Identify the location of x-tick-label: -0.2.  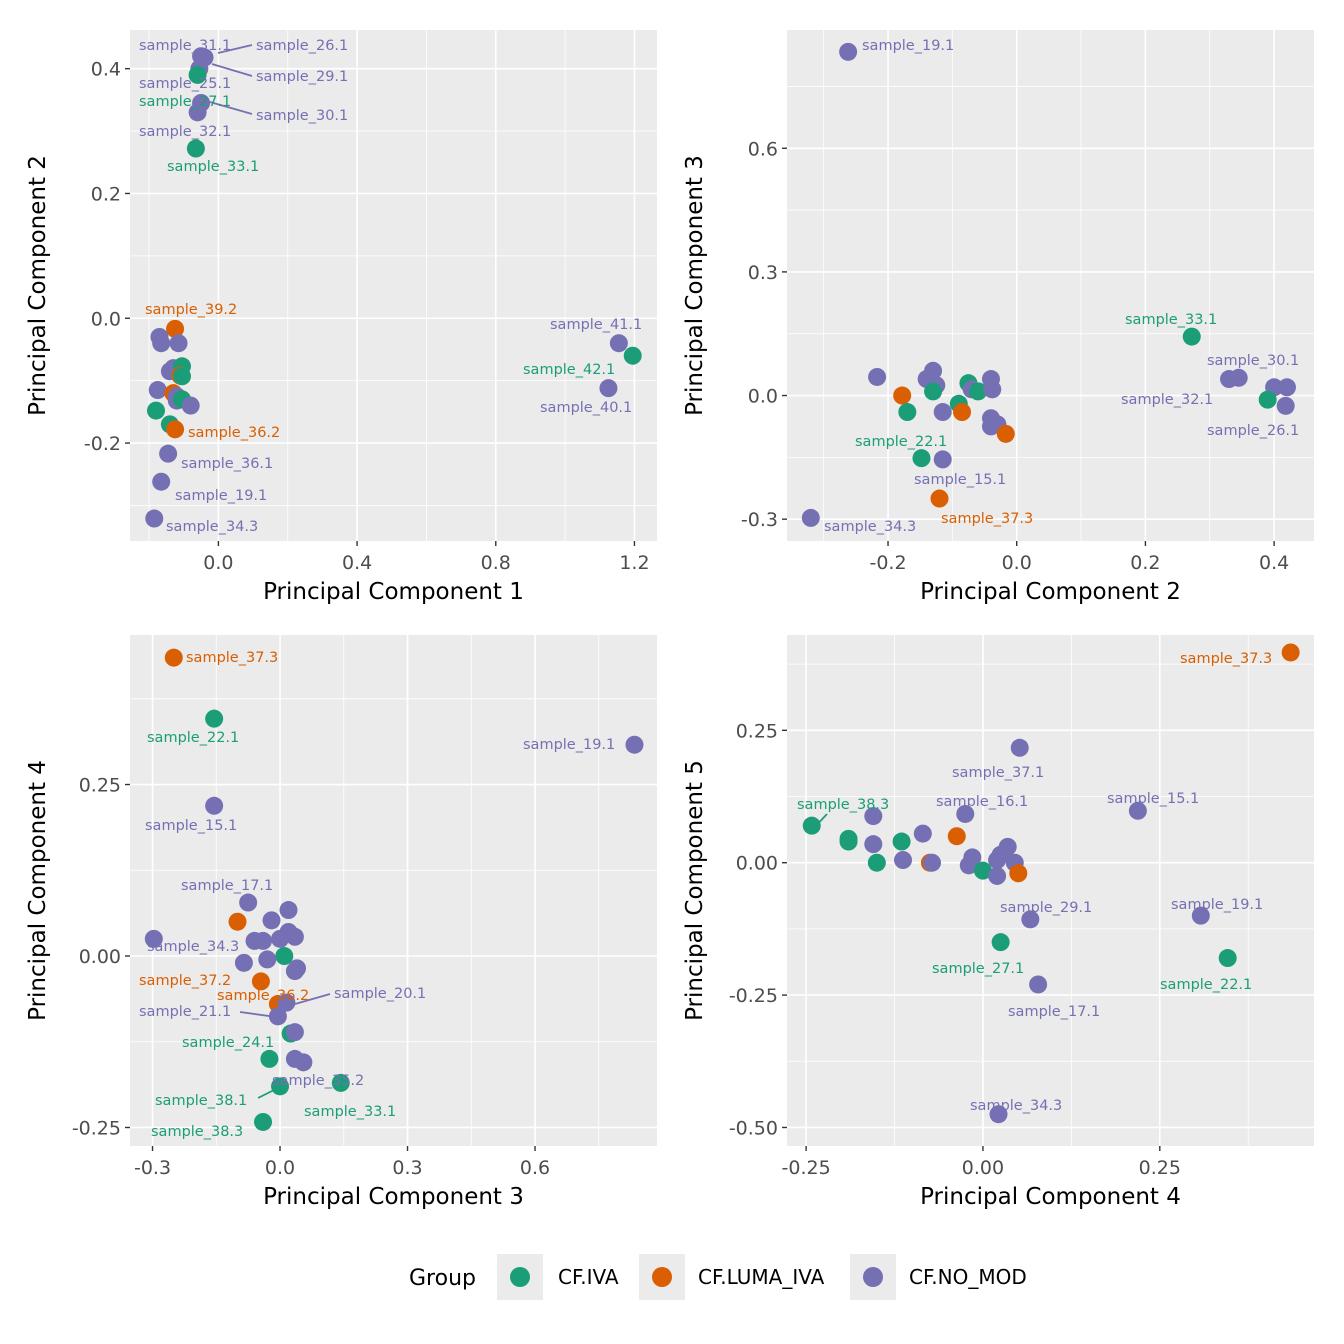
(887, 563).